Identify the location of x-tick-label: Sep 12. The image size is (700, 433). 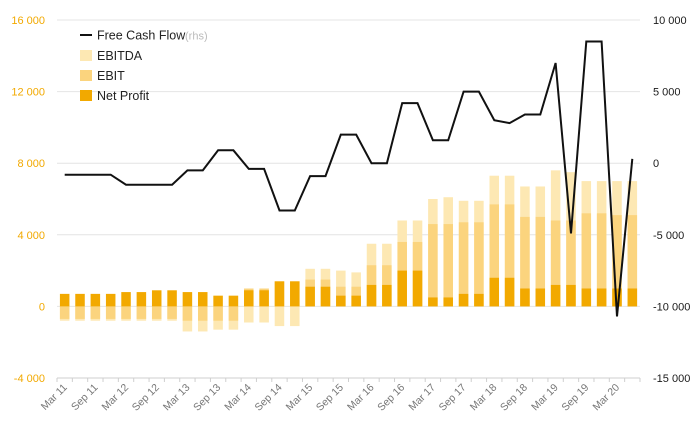
(146, 398).